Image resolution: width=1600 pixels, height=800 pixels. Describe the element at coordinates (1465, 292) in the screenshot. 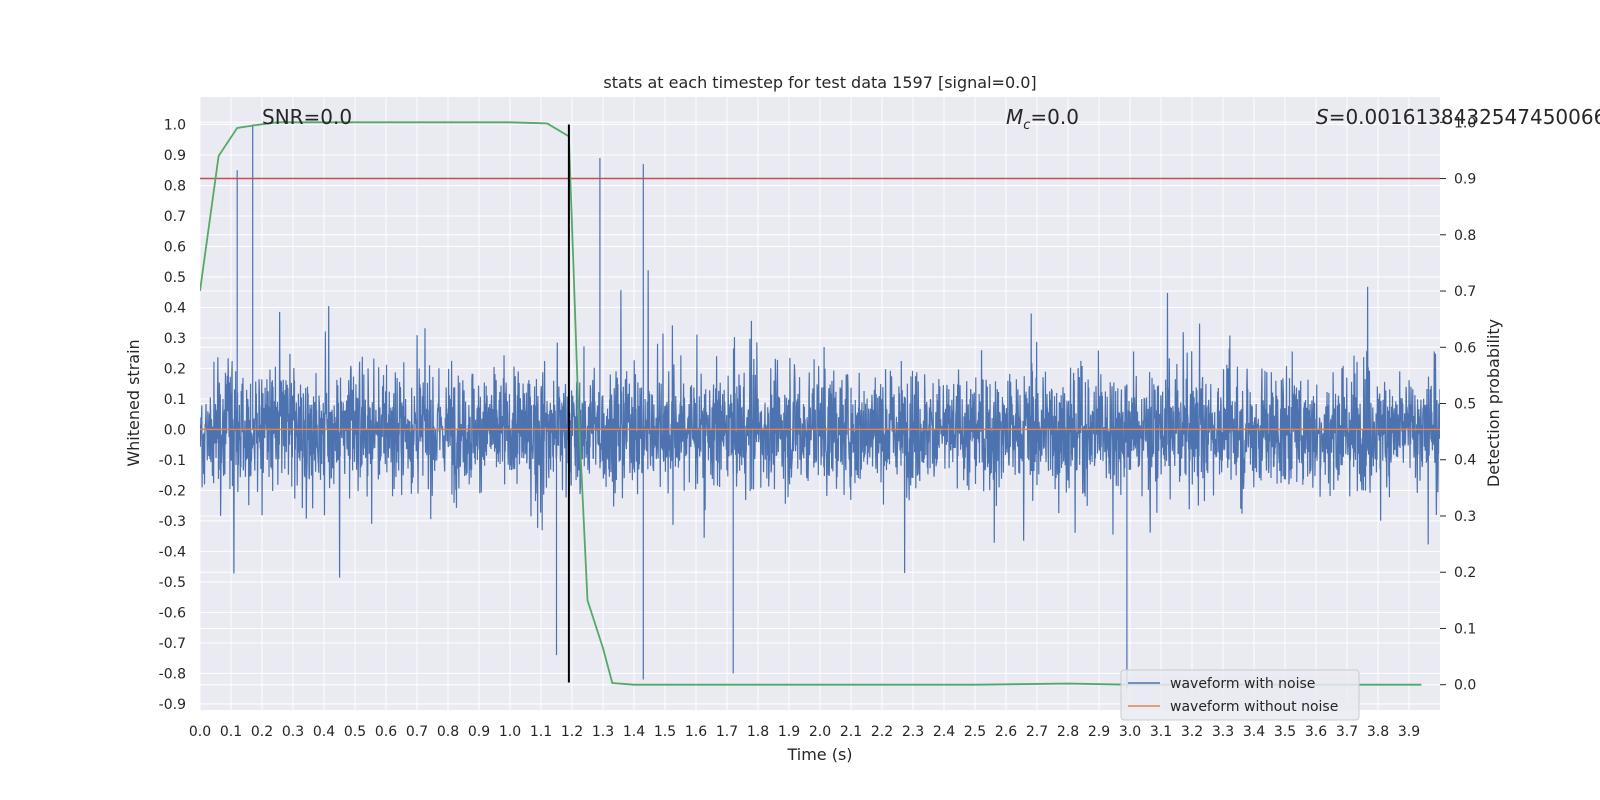

I see `y-right-tick-label: 0.7` at that location.